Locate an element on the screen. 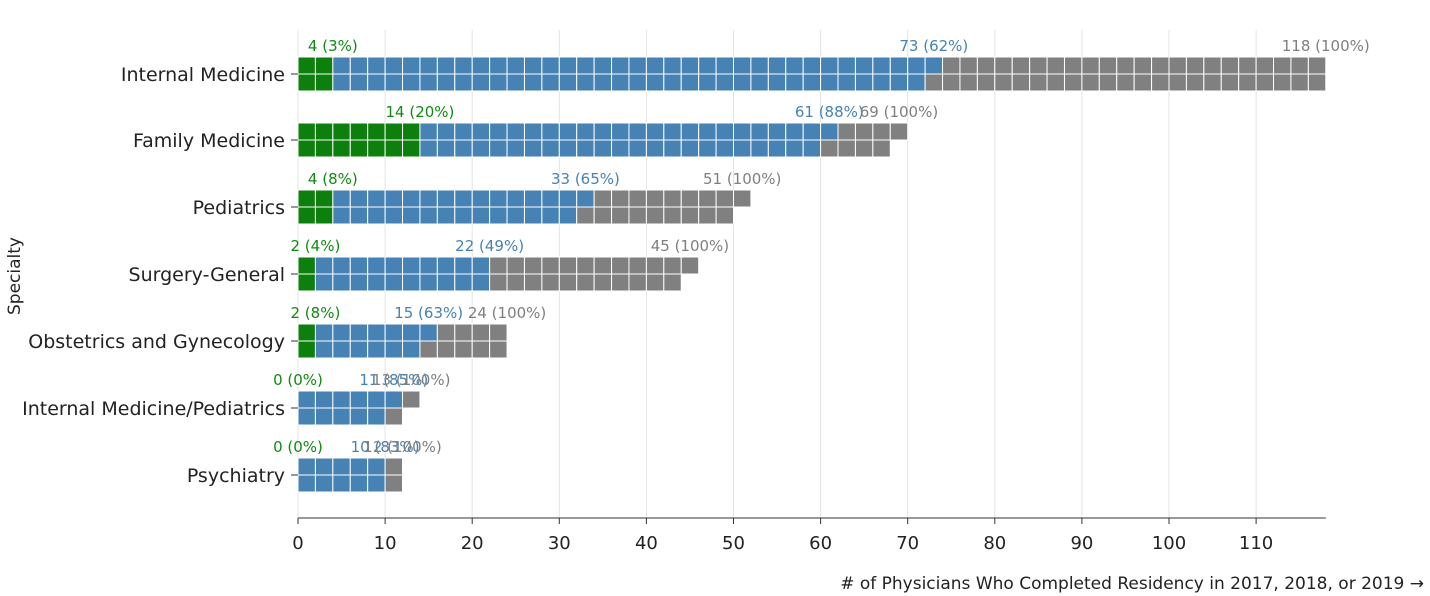  green-value-label: 2 (4%) is located at coordinates (316, 246).